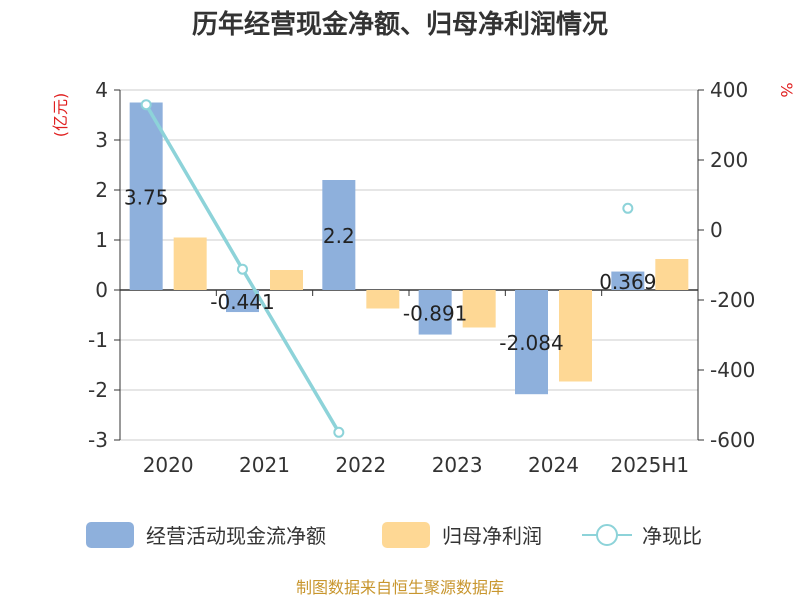  Describe the element at coordinates (101, 190) in the screenshot. I see `left-tick-label: 2` at that location.